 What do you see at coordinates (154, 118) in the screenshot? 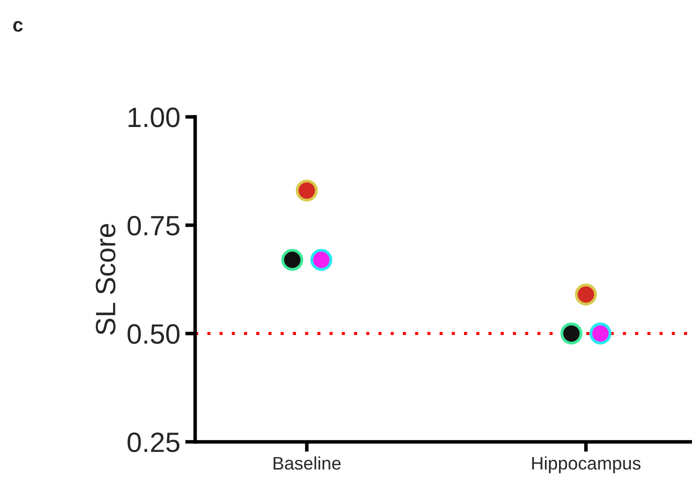
I see `y-tick-label: 1.00` at bounding box center [154, 118].